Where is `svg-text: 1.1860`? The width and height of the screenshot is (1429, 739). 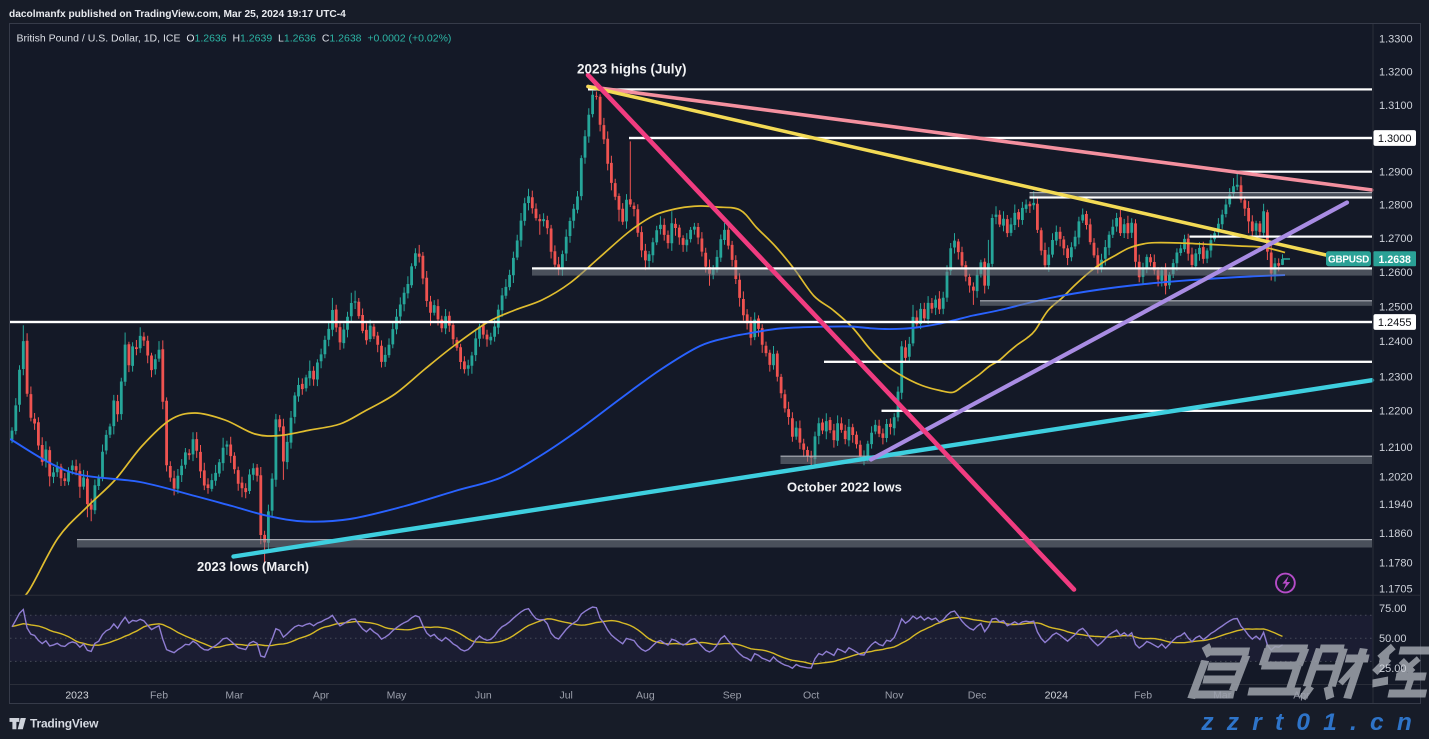
svg-text: 1.1860 is located at coordinates (1396, 534).